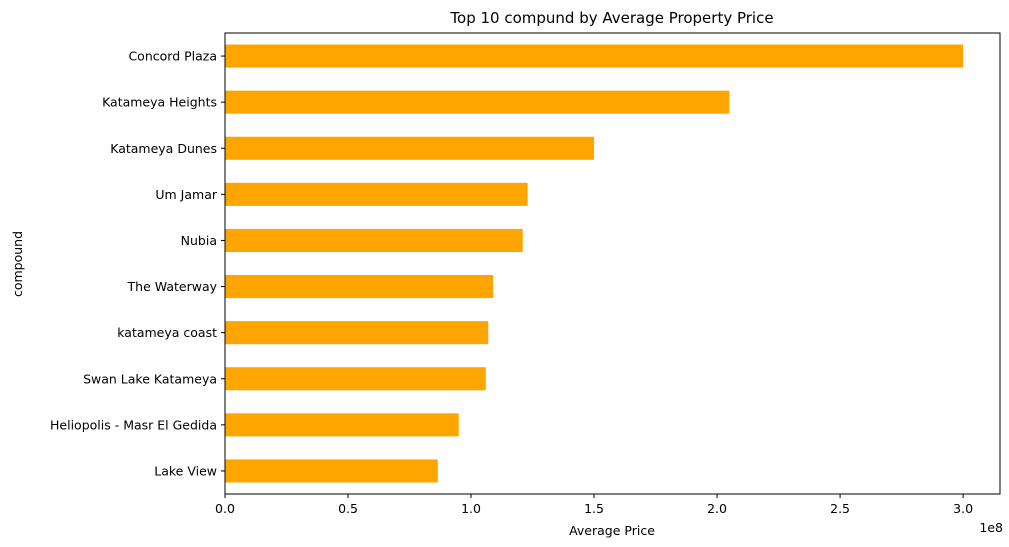  I want to click on y-tick-label: Lake View, so click(185, 470).